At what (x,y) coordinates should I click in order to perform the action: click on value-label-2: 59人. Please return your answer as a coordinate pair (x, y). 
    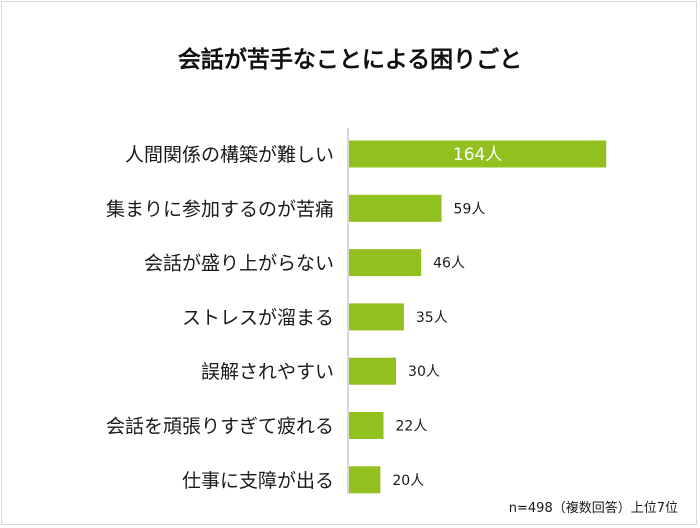
    Looking at the image, I should click on (470, 209).